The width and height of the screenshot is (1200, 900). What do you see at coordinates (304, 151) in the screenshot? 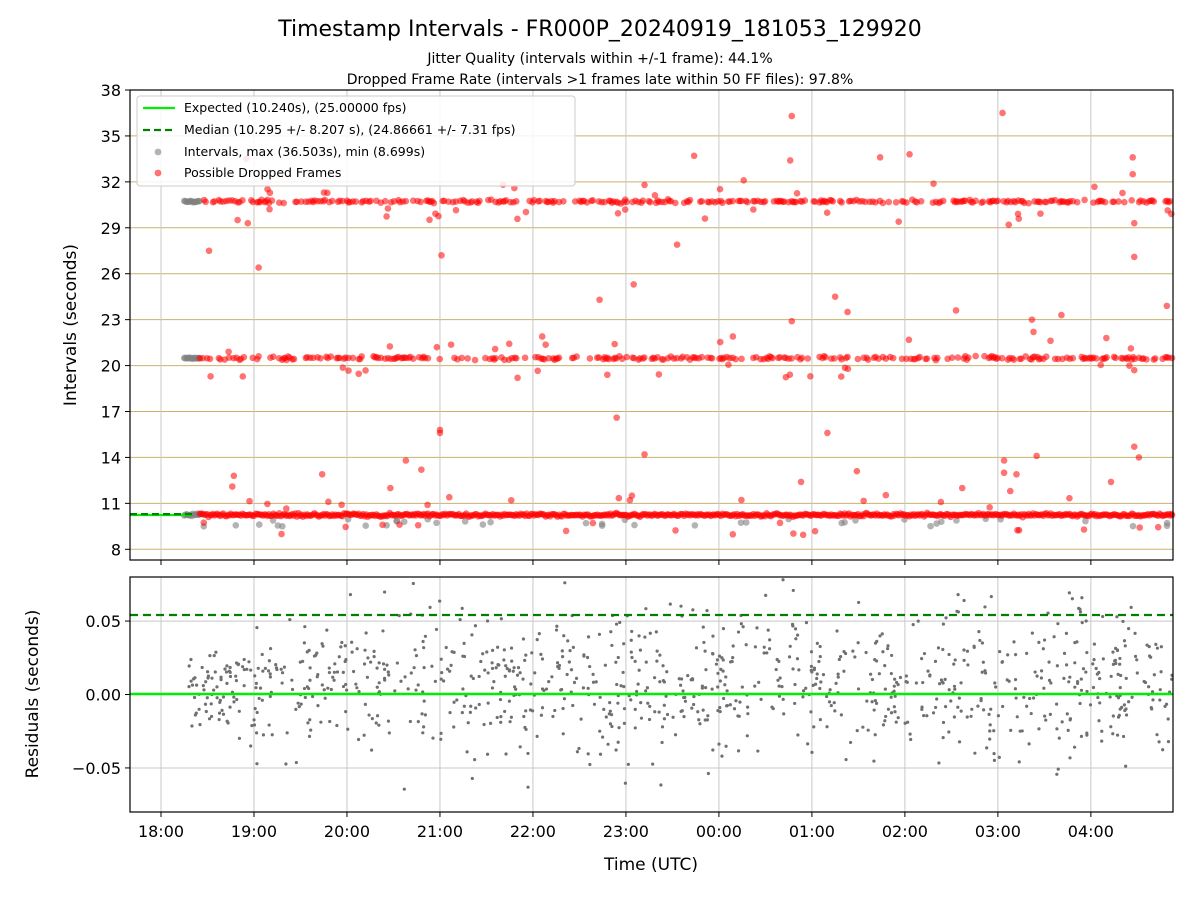
I see `legend-intervals-label: Intervals, max (36.503s), min (8.699s)` at bounding box center [304, 151].